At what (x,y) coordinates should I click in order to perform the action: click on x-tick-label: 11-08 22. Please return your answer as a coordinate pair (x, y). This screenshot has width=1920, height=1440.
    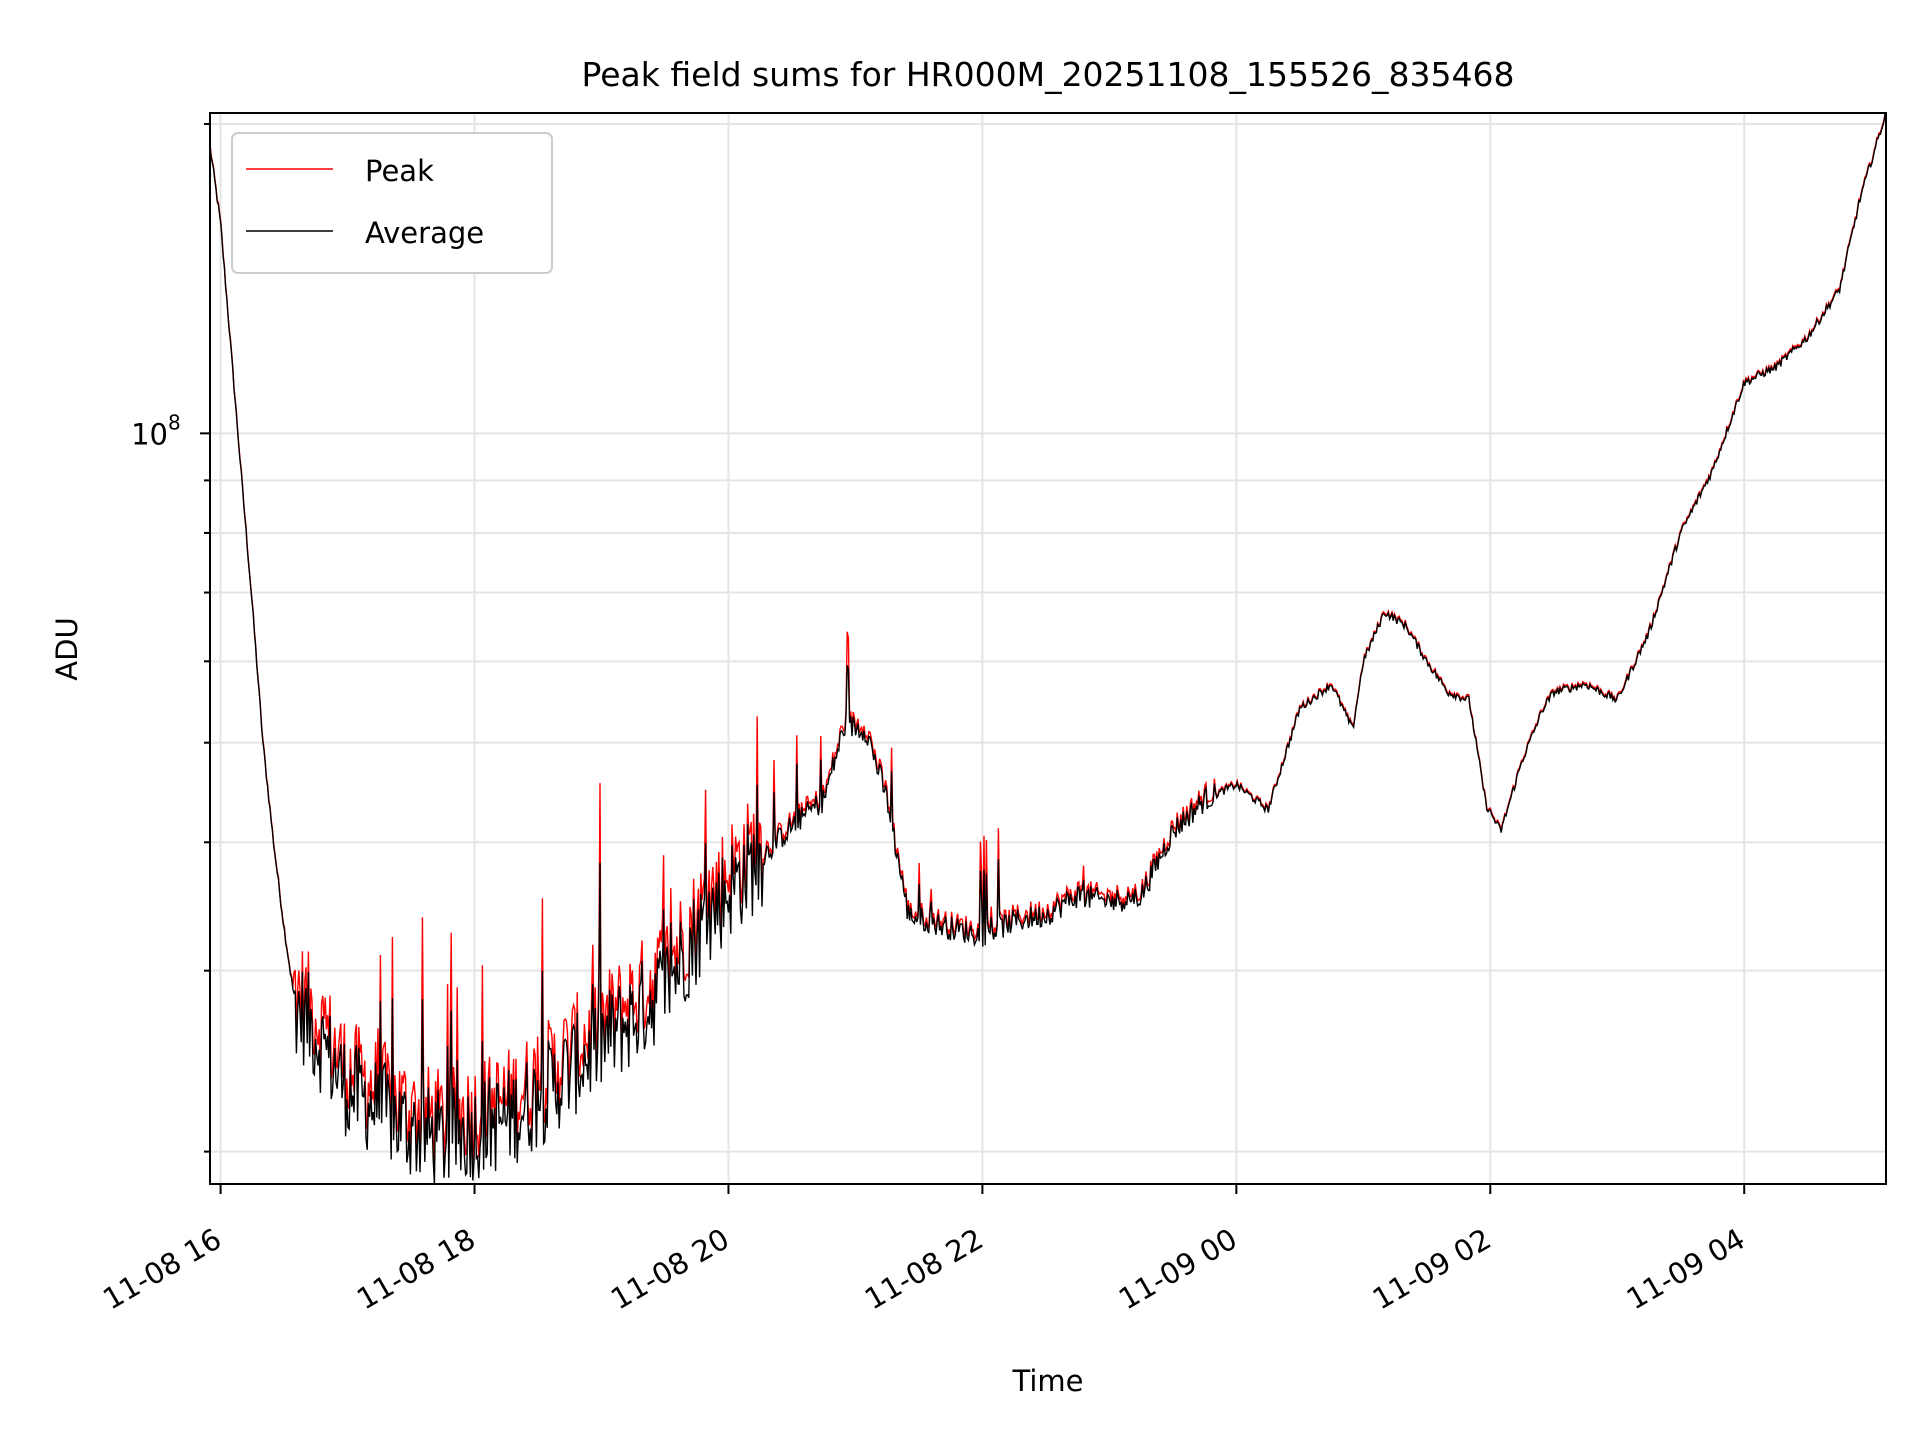
    Looking at the image, I should click on (924, 1269).